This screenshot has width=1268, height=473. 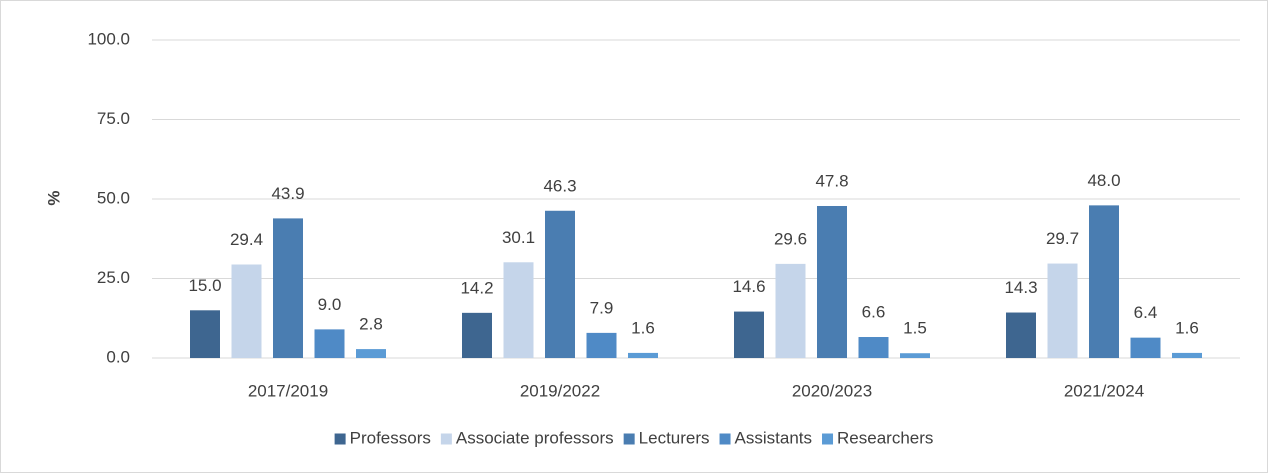 I want to click on y-tick-label: 50.0, so click(x=113, y=197).